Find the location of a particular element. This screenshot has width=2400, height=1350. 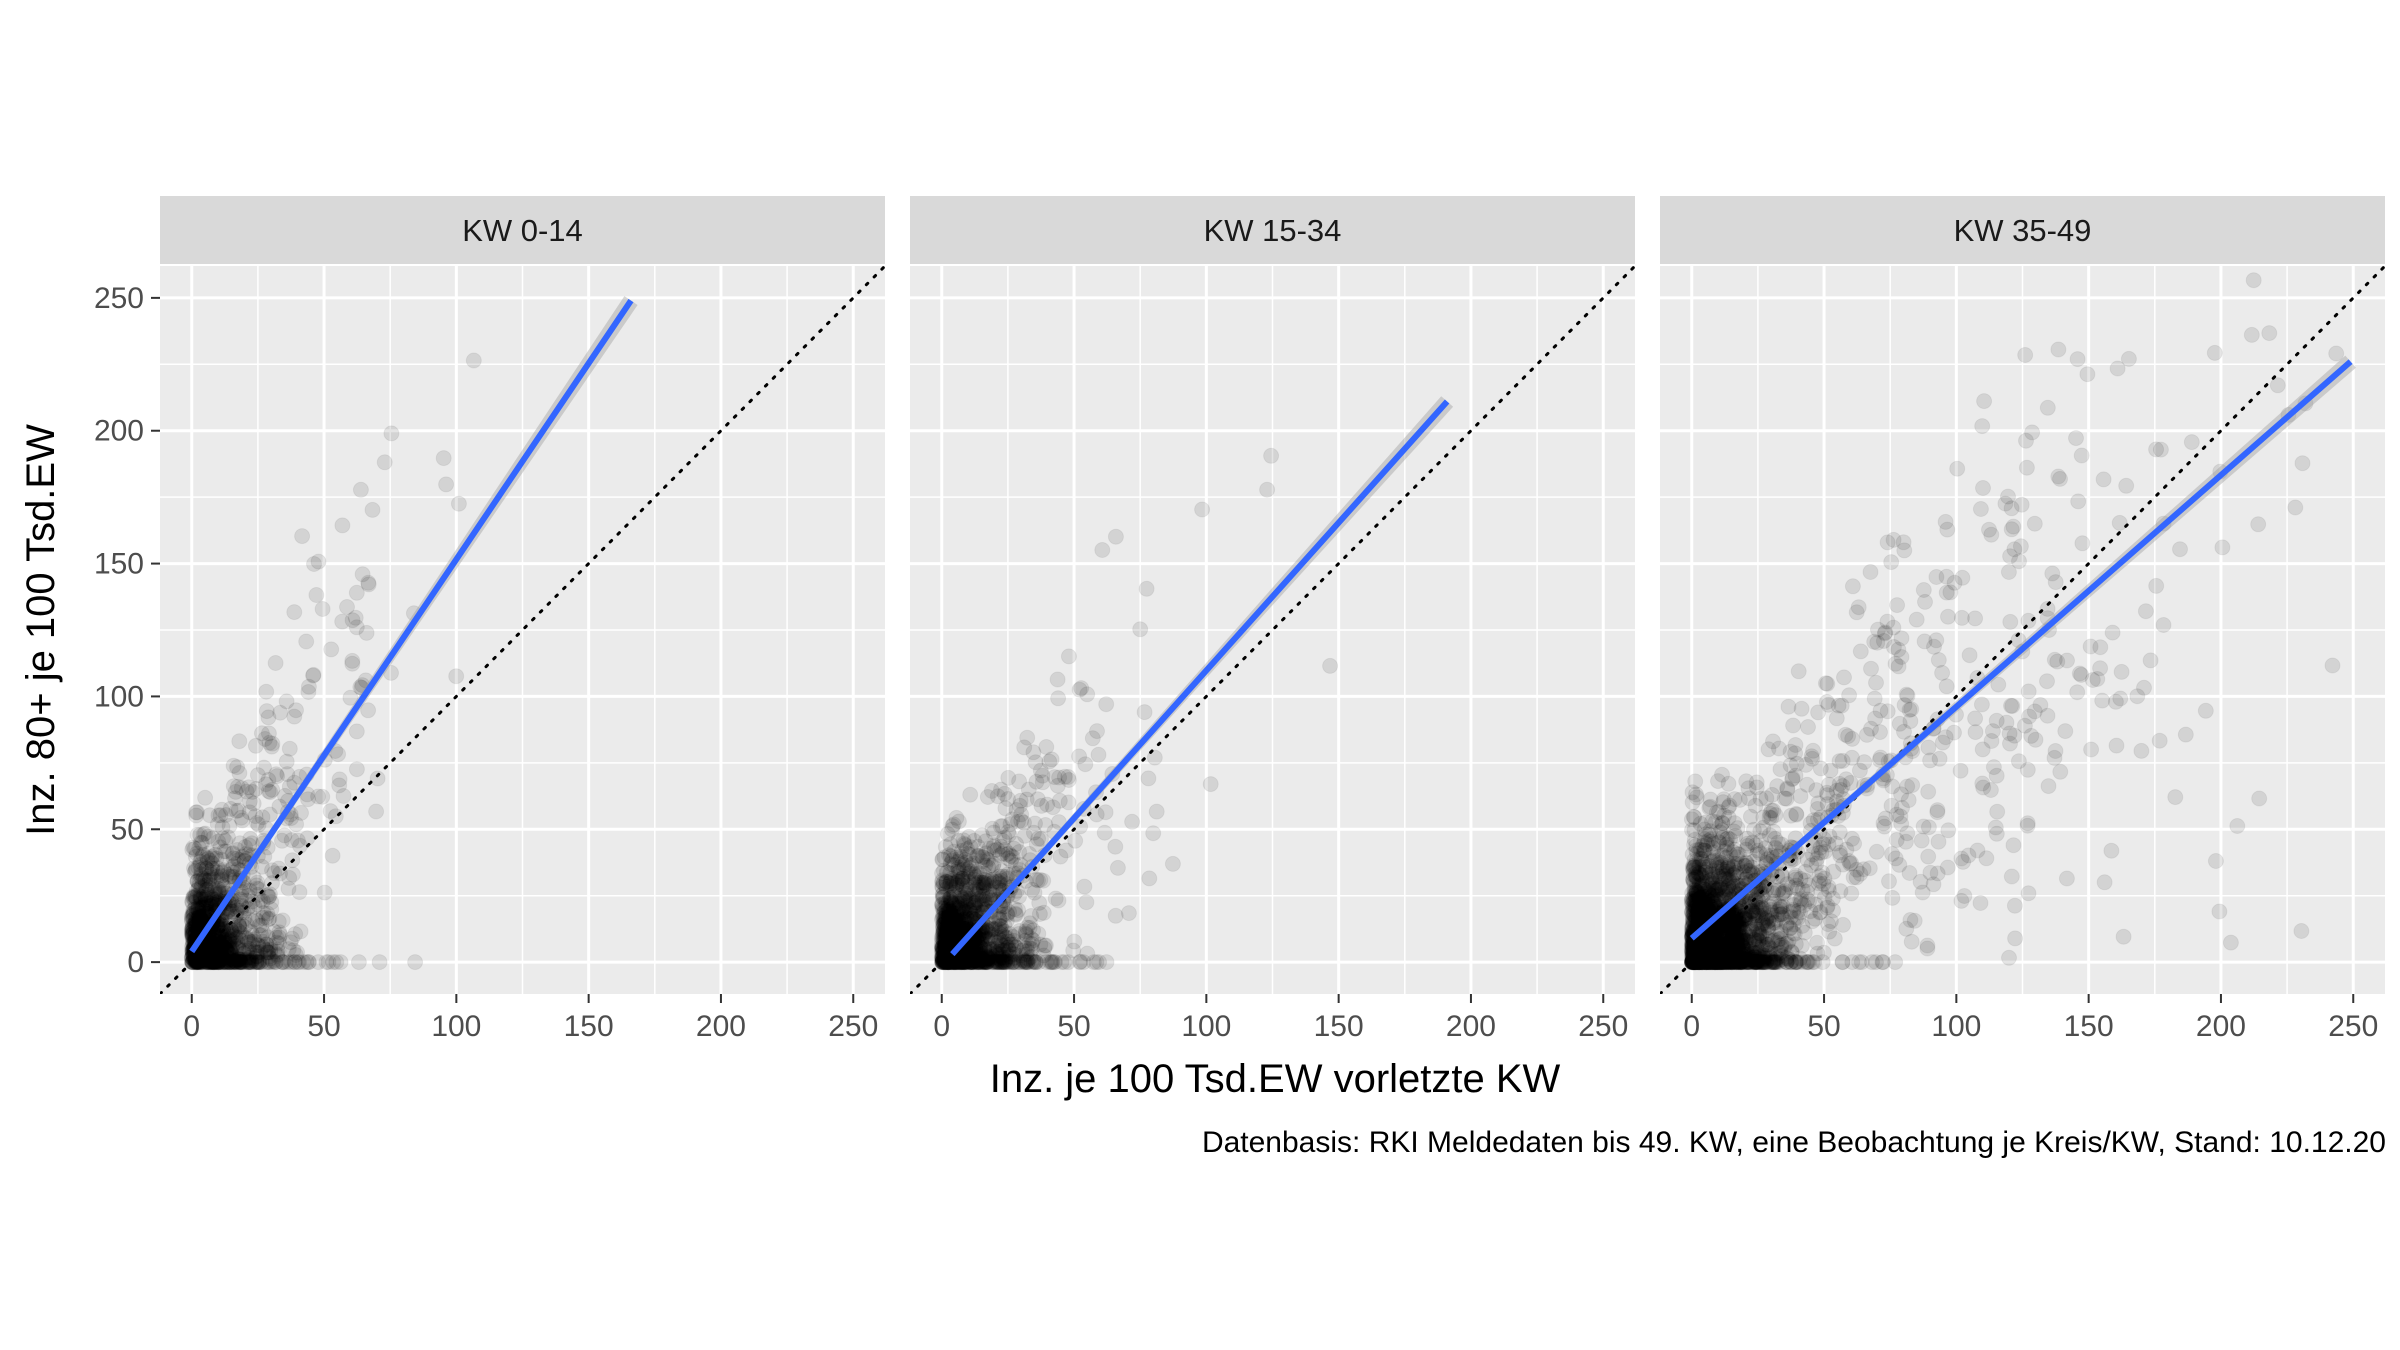

x-tick-label: 100 is located at coordinates (1206, 1026).